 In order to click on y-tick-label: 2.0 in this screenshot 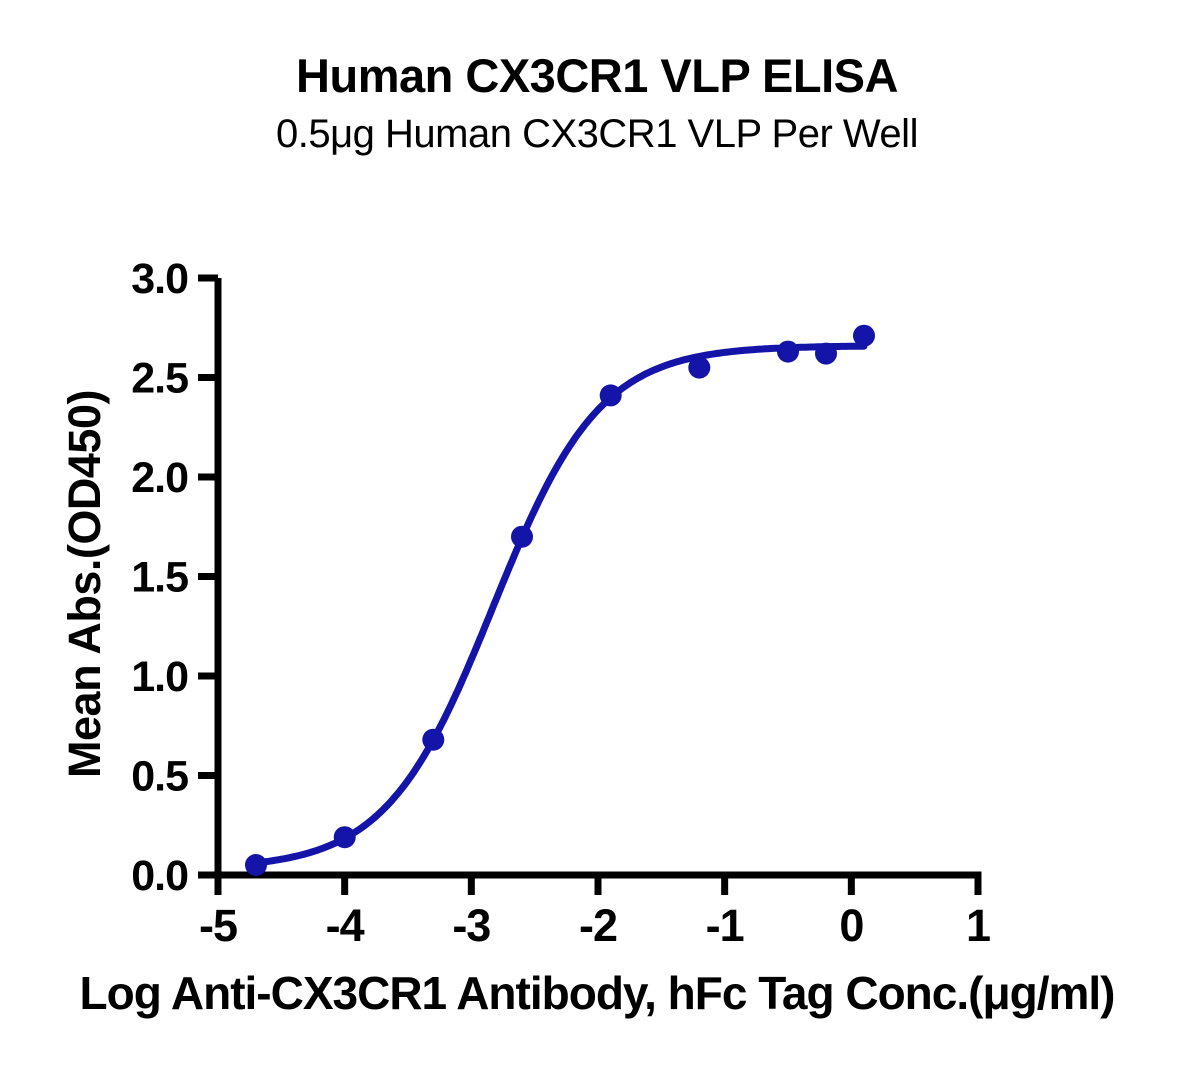, I will do `click(159, 478)`.